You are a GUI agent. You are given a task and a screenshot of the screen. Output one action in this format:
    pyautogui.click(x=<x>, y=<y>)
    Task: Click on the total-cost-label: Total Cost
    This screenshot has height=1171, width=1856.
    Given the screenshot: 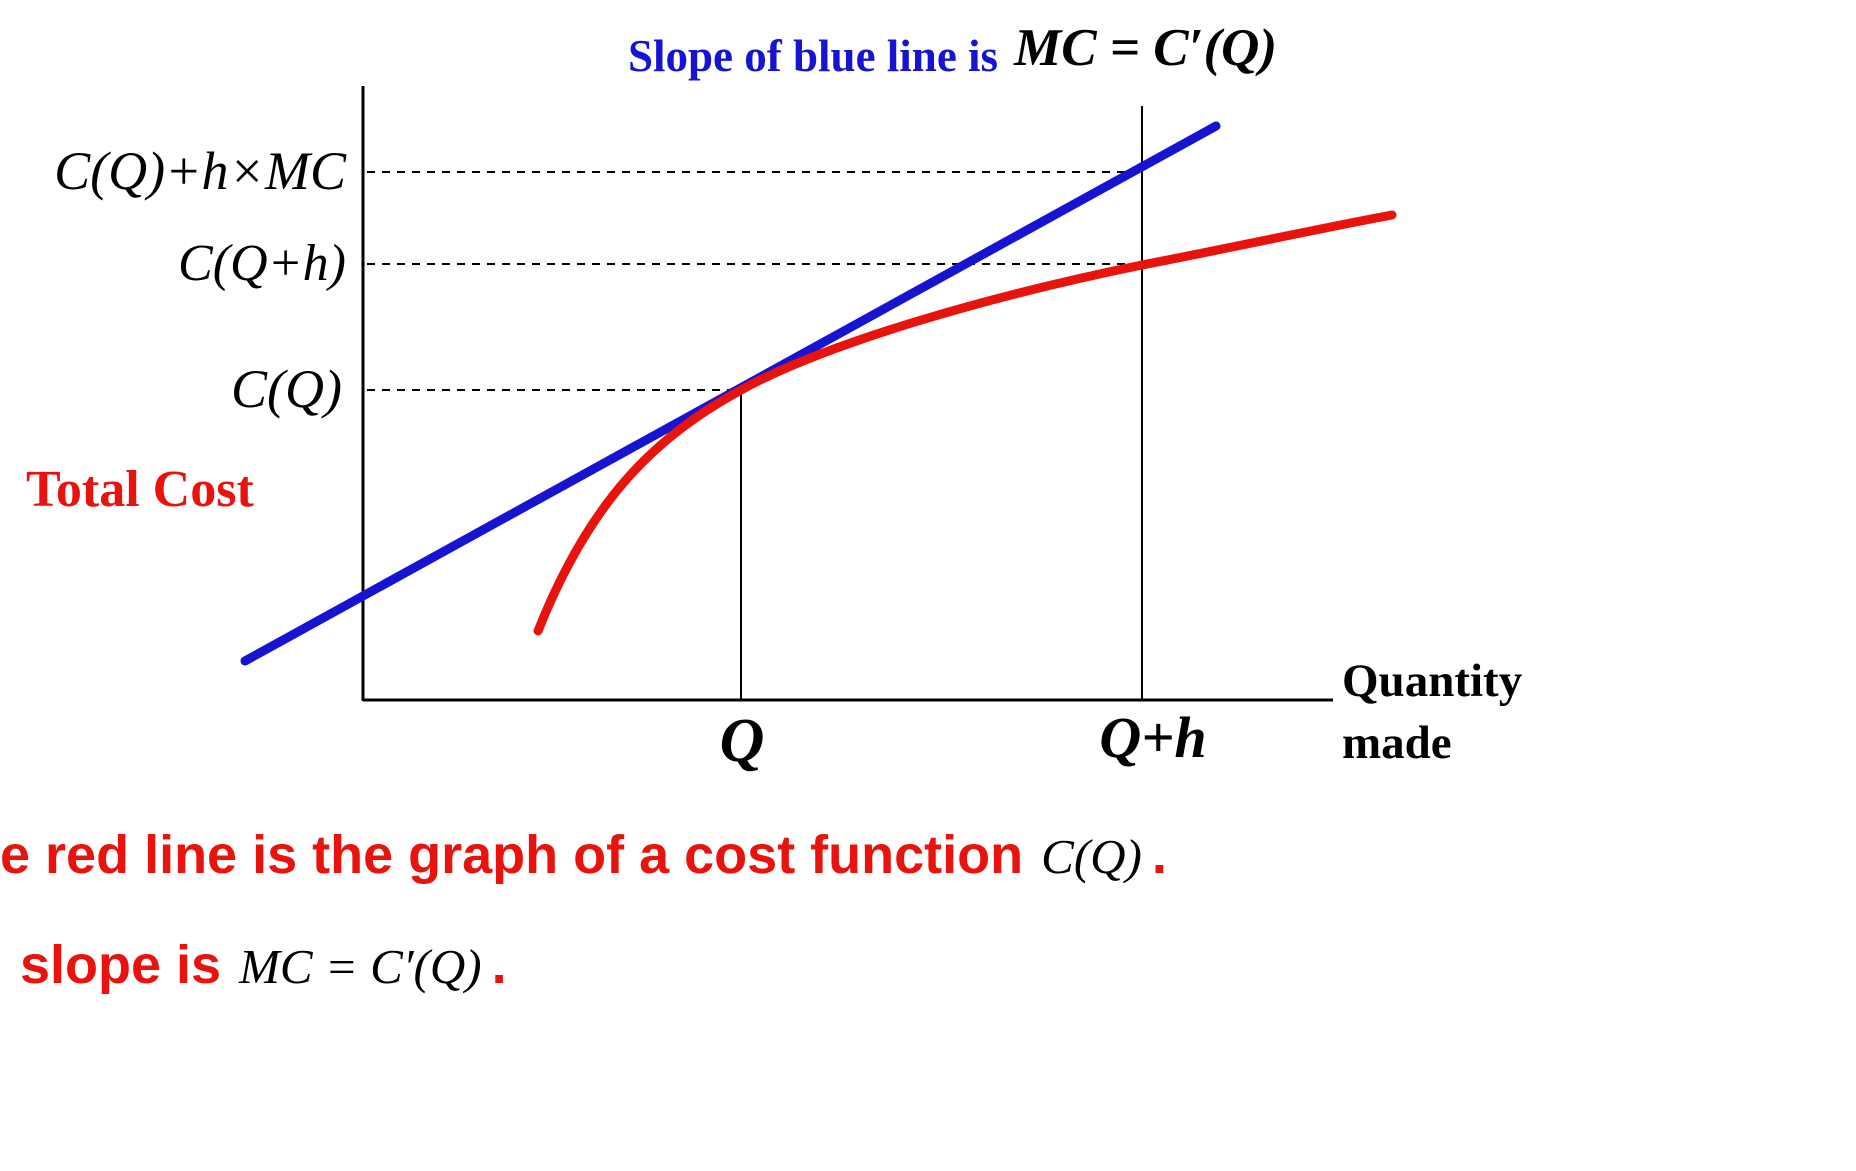 What is the action you would take?
    pyautogui.click(x=140, y=489)
    